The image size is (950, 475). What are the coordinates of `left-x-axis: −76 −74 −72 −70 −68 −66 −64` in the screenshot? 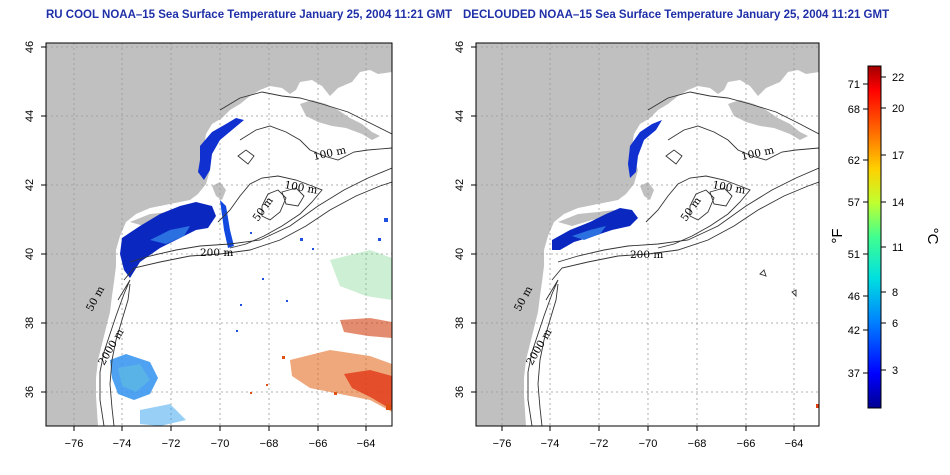 It's located at (220, 438).